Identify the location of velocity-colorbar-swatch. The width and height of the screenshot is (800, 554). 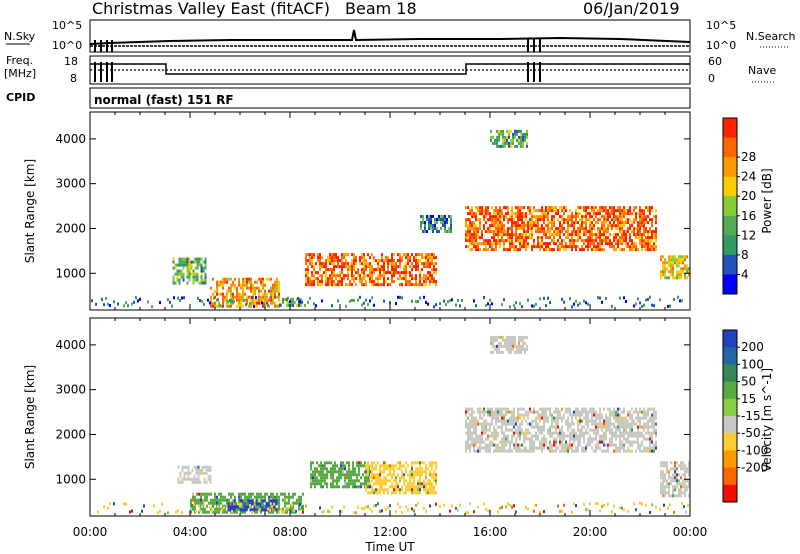
(730, 493).